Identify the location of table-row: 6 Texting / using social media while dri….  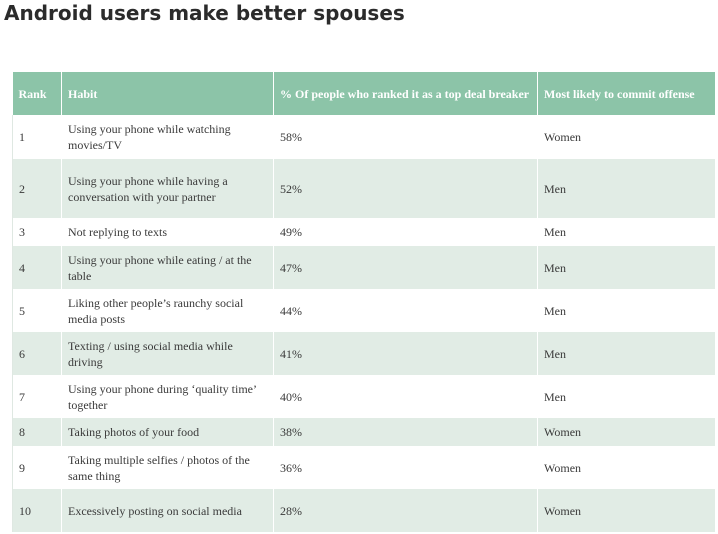
(363, 353).